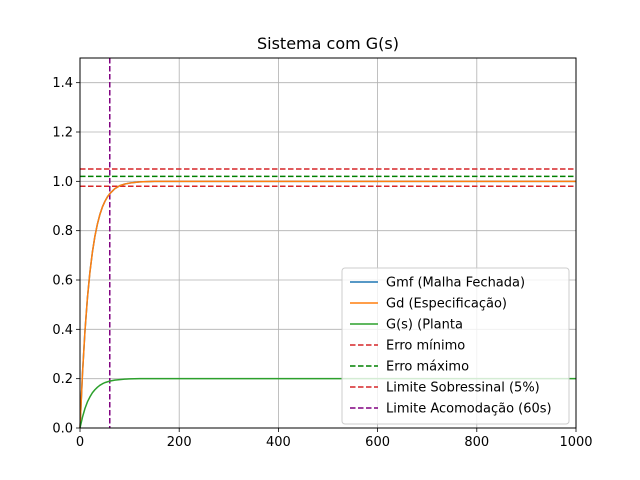 The image size is (640, 480). Describe the element at coordinates (425, 346) in the screenshot. I see `legend-label: Erro mínimo` at that location.